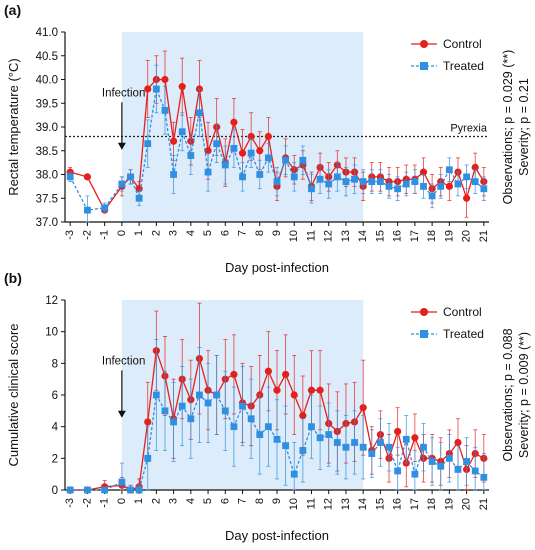 This screenshot has width=535, height=550. What do you see at coordinates (174, 233) in the screenshot?
I see `x-tick-label: 3` at bounding box center [174, 233].